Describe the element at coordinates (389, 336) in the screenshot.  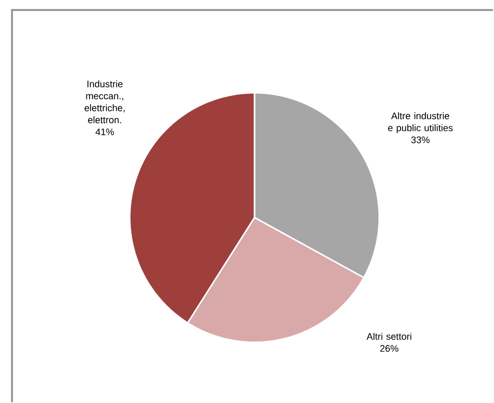
I see `slice-label: Altri settori` at that location.